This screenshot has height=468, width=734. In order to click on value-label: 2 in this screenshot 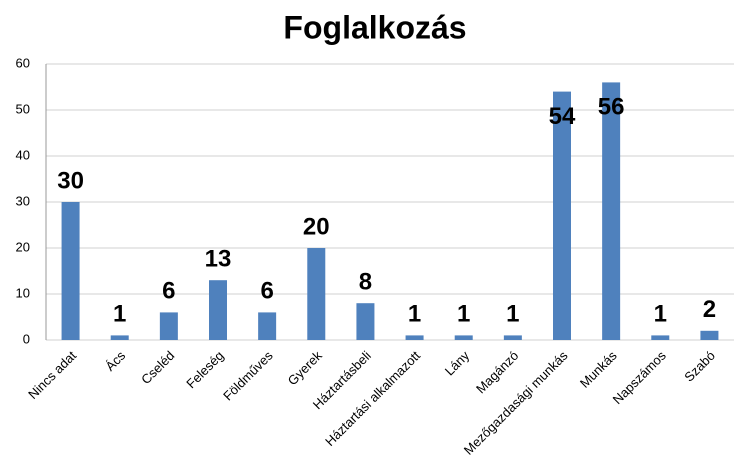, I will do `click(709, 309)`.